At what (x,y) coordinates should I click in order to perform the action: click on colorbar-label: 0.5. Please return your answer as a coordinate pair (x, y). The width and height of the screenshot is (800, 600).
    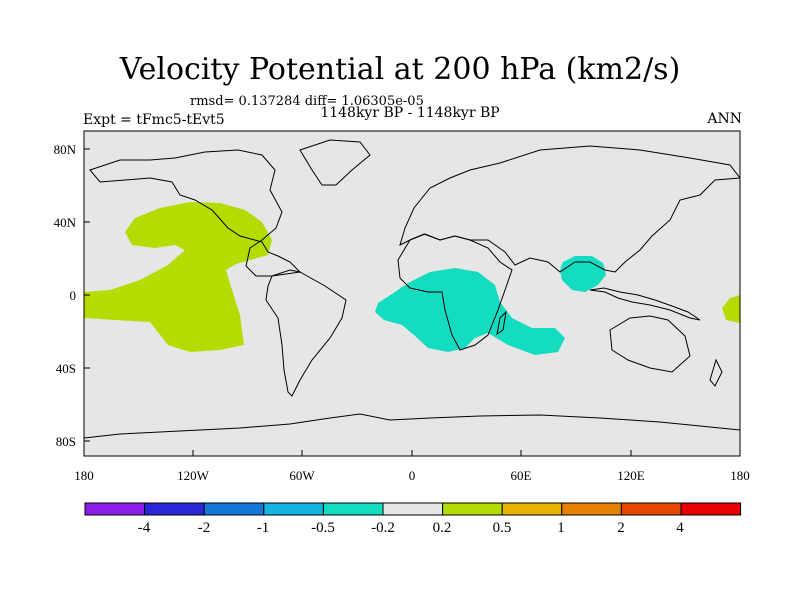
    Looking at the image, I should click on (502, 528).